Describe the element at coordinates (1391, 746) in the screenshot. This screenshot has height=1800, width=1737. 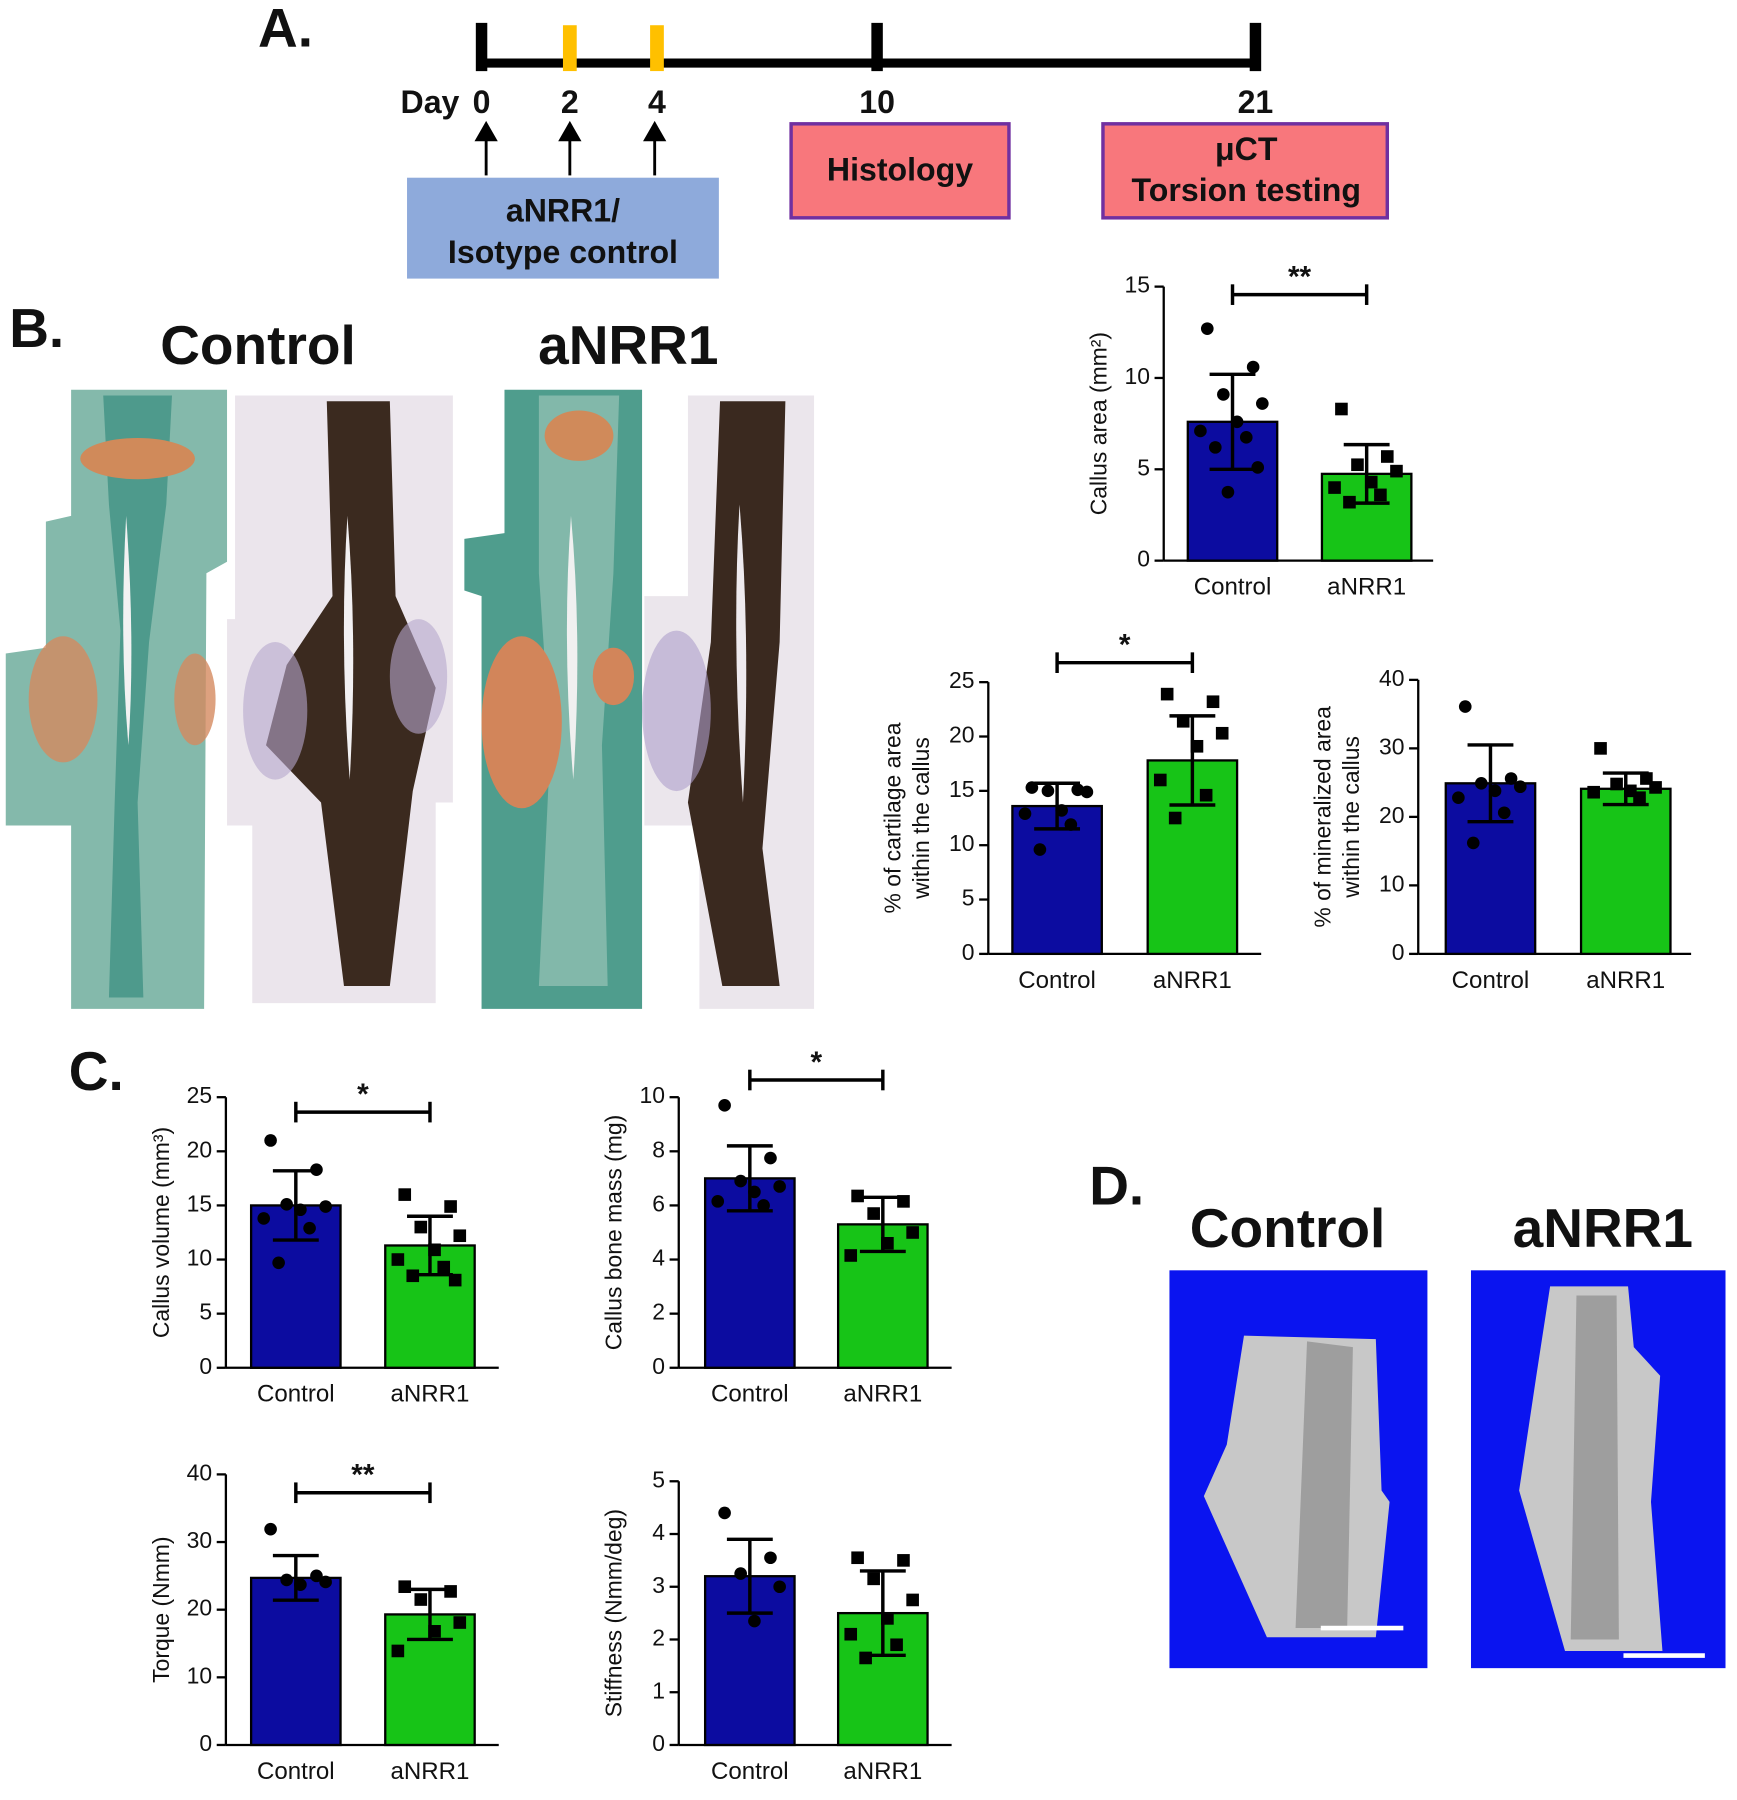
I see `y-tick-label: 30` at that location.